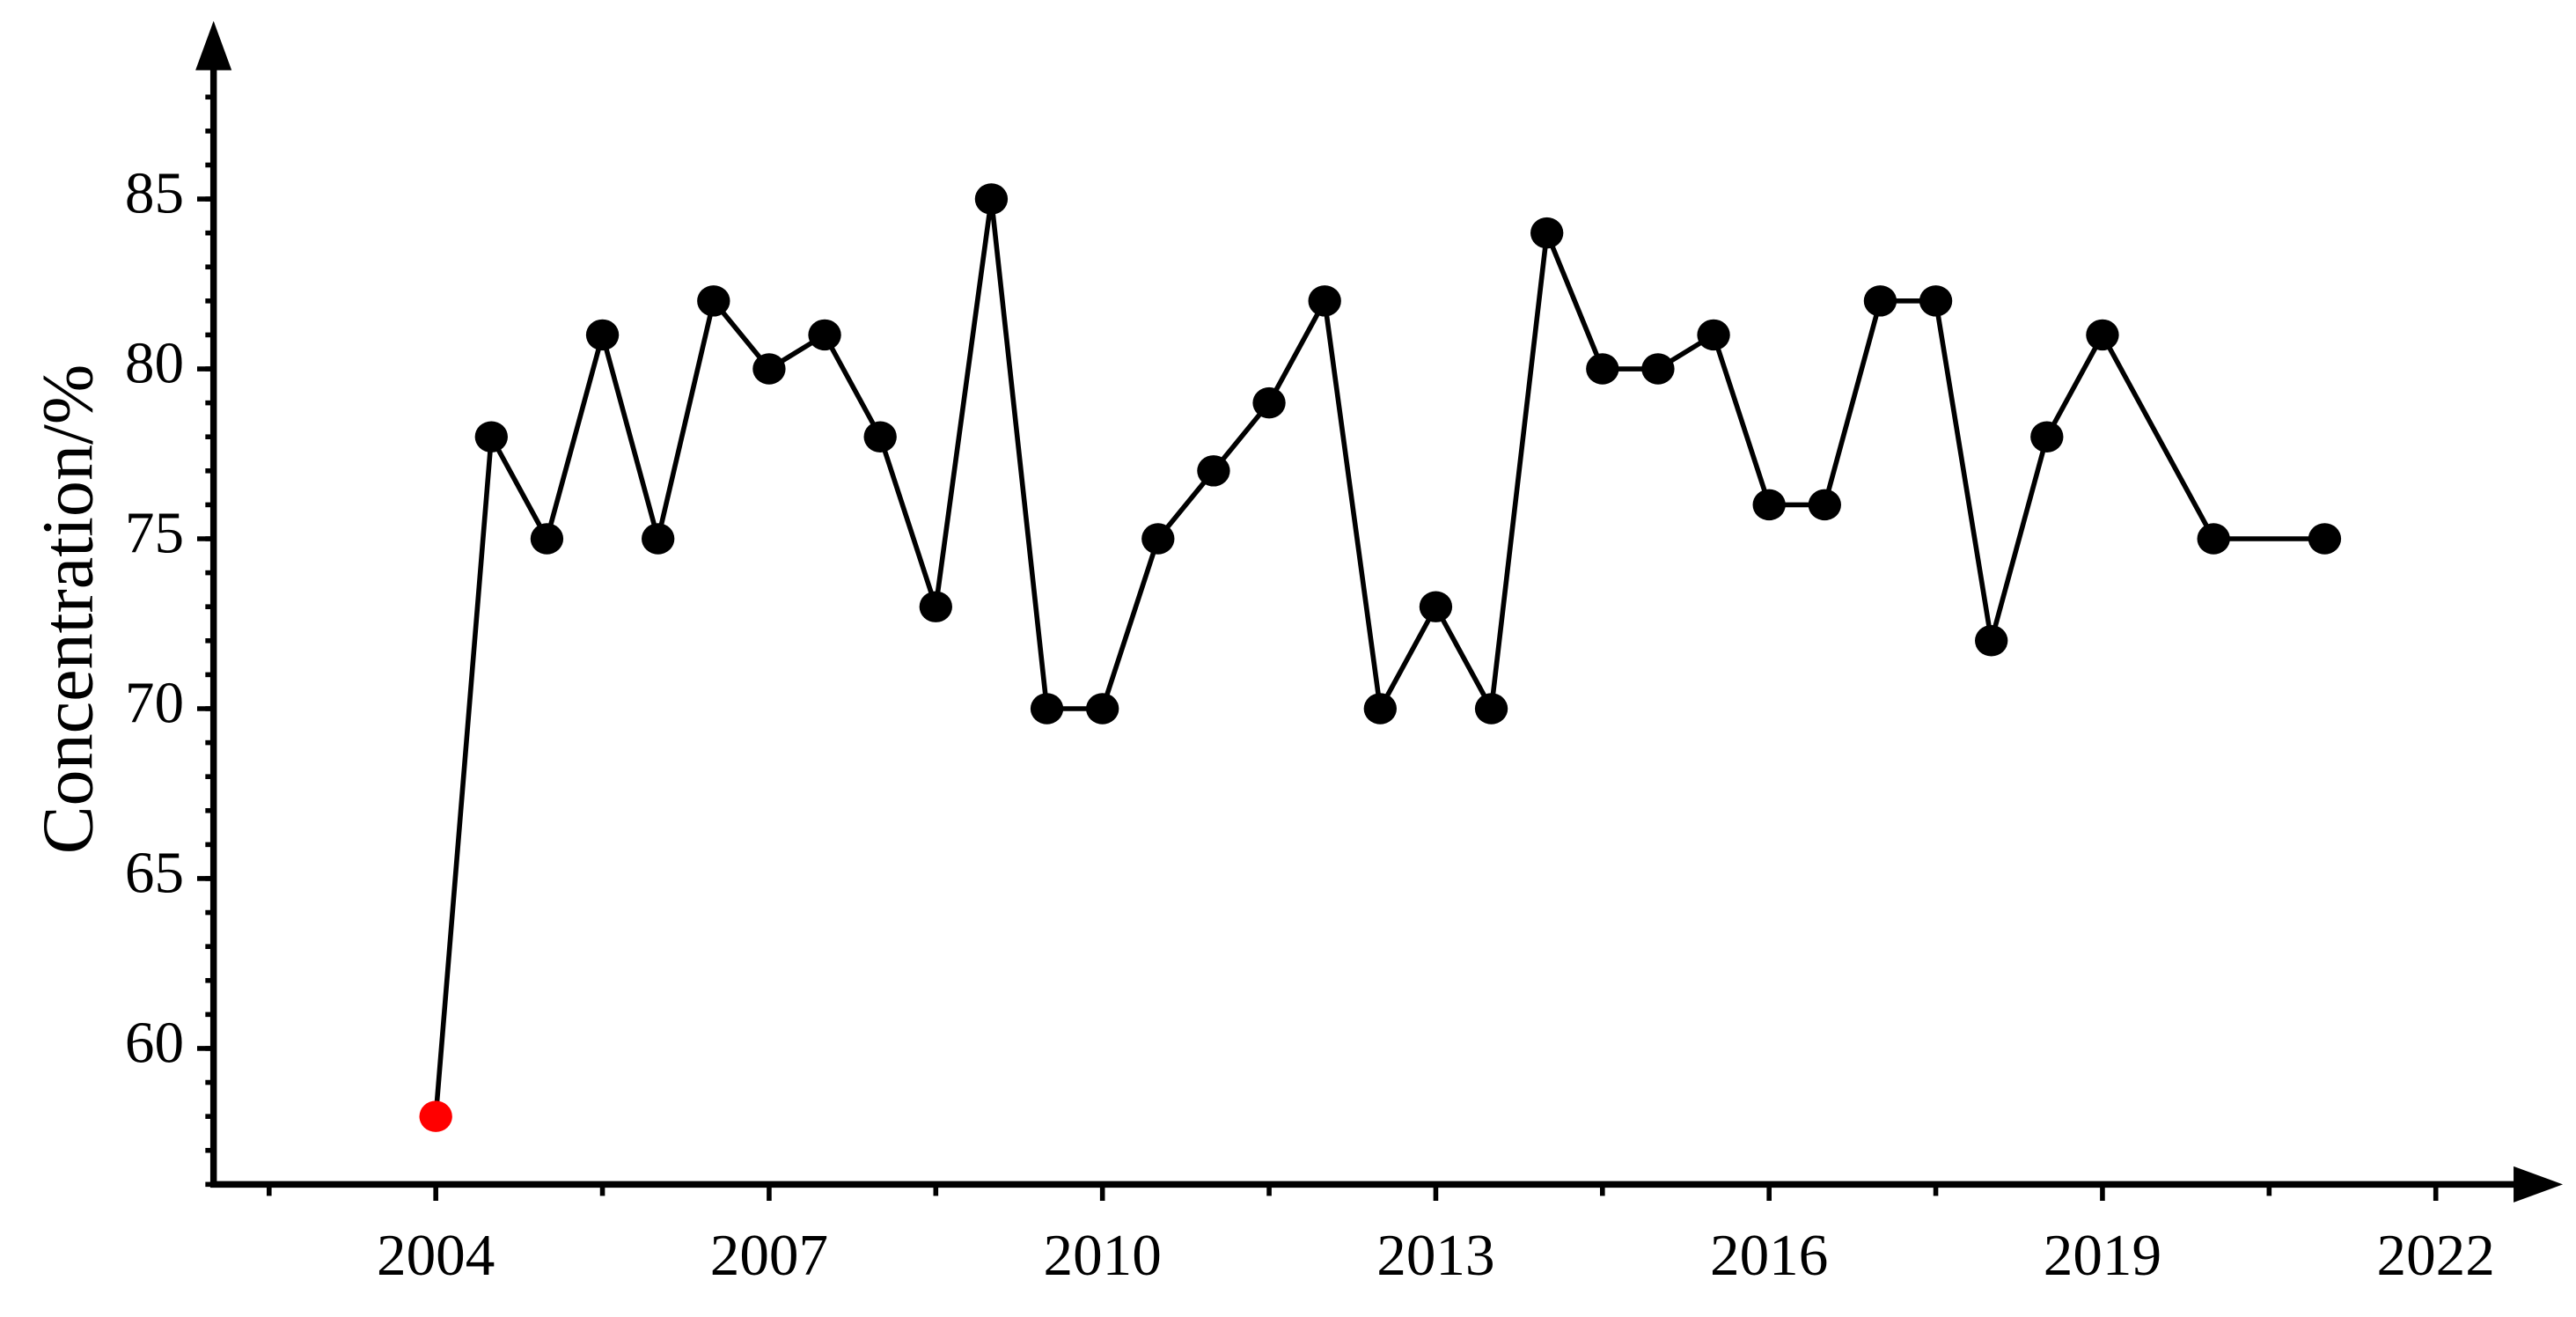 Image resolution: width=2576 pixels, height=1317 pixels. Describe the element at coordinates (2436, 1255) in the screenshot. I see `x-tick-label: 2022` at that location.